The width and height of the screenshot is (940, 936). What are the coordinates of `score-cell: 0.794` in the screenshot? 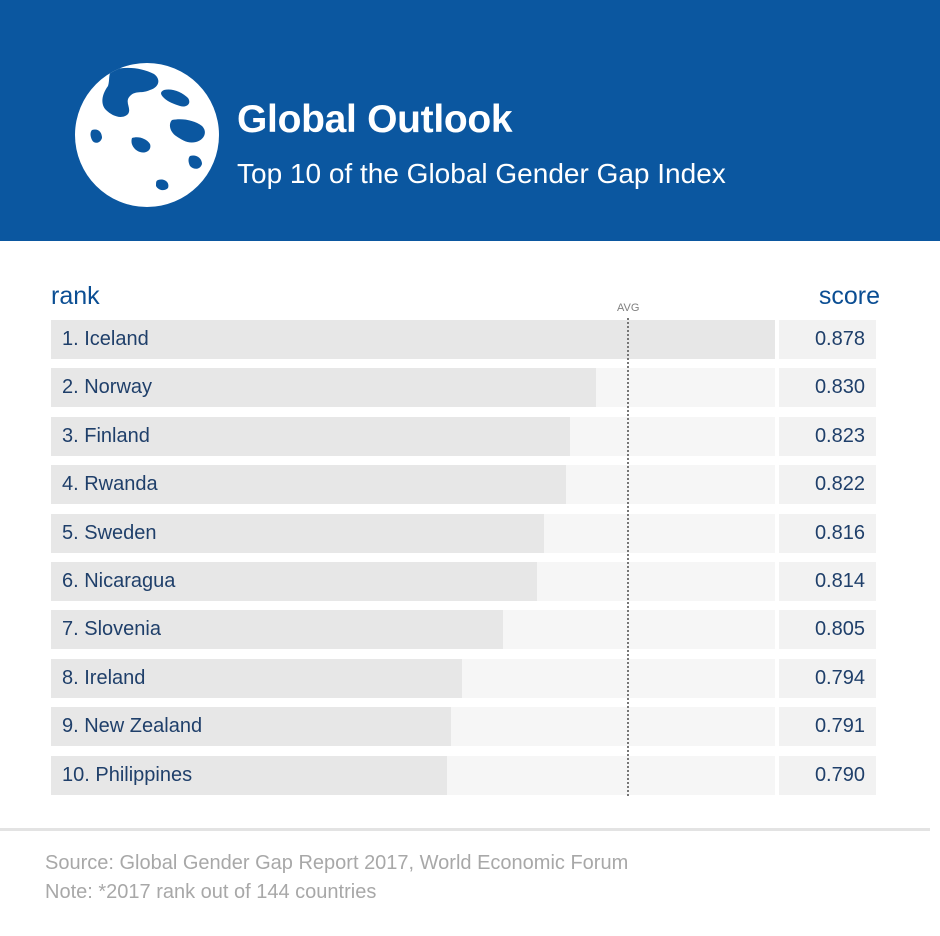 It's located at (827, 678).